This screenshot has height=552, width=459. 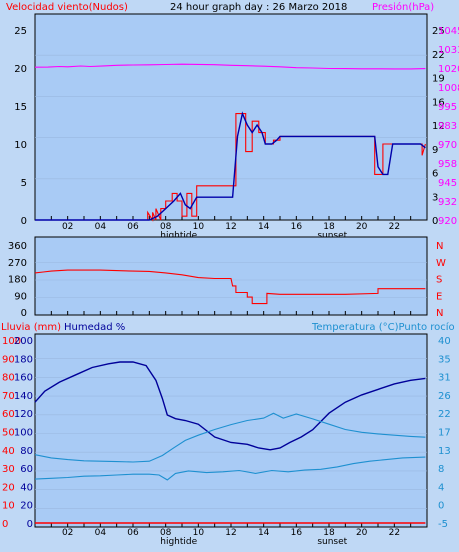 I want to click on rain-tick-label: 0, so click(x=5, y=524).